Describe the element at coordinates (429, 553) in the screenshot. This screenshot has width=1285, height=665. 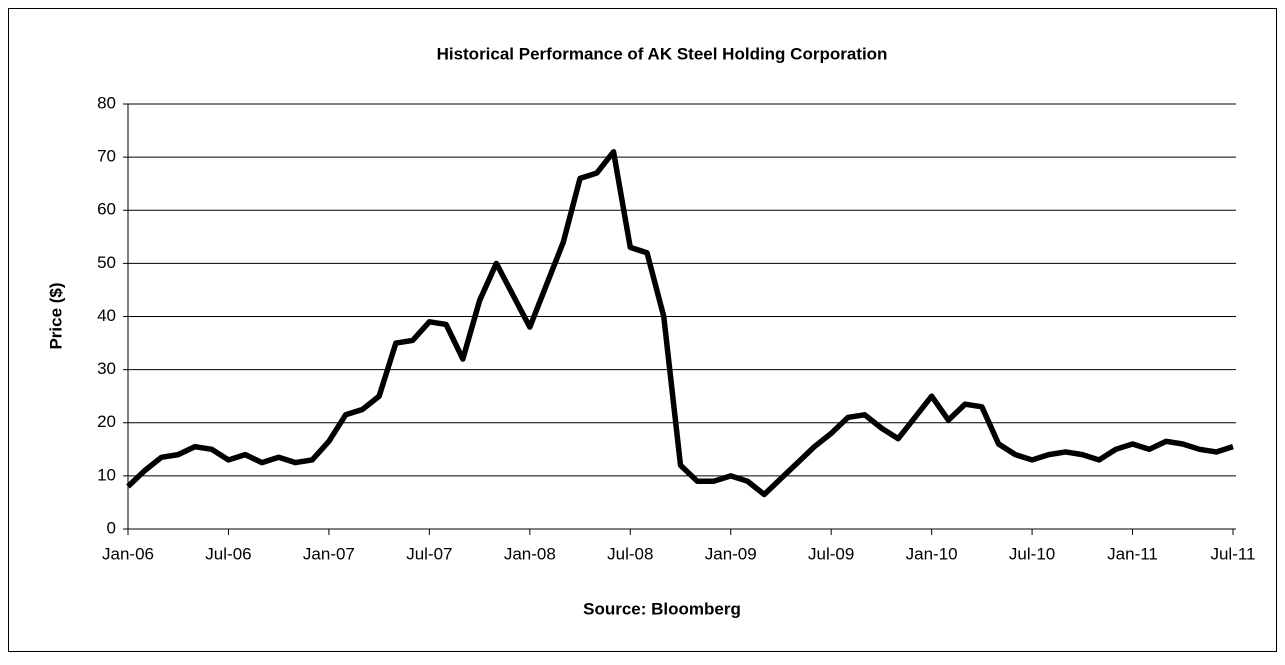
I see `x-tick-label: Jul-07` at that location.